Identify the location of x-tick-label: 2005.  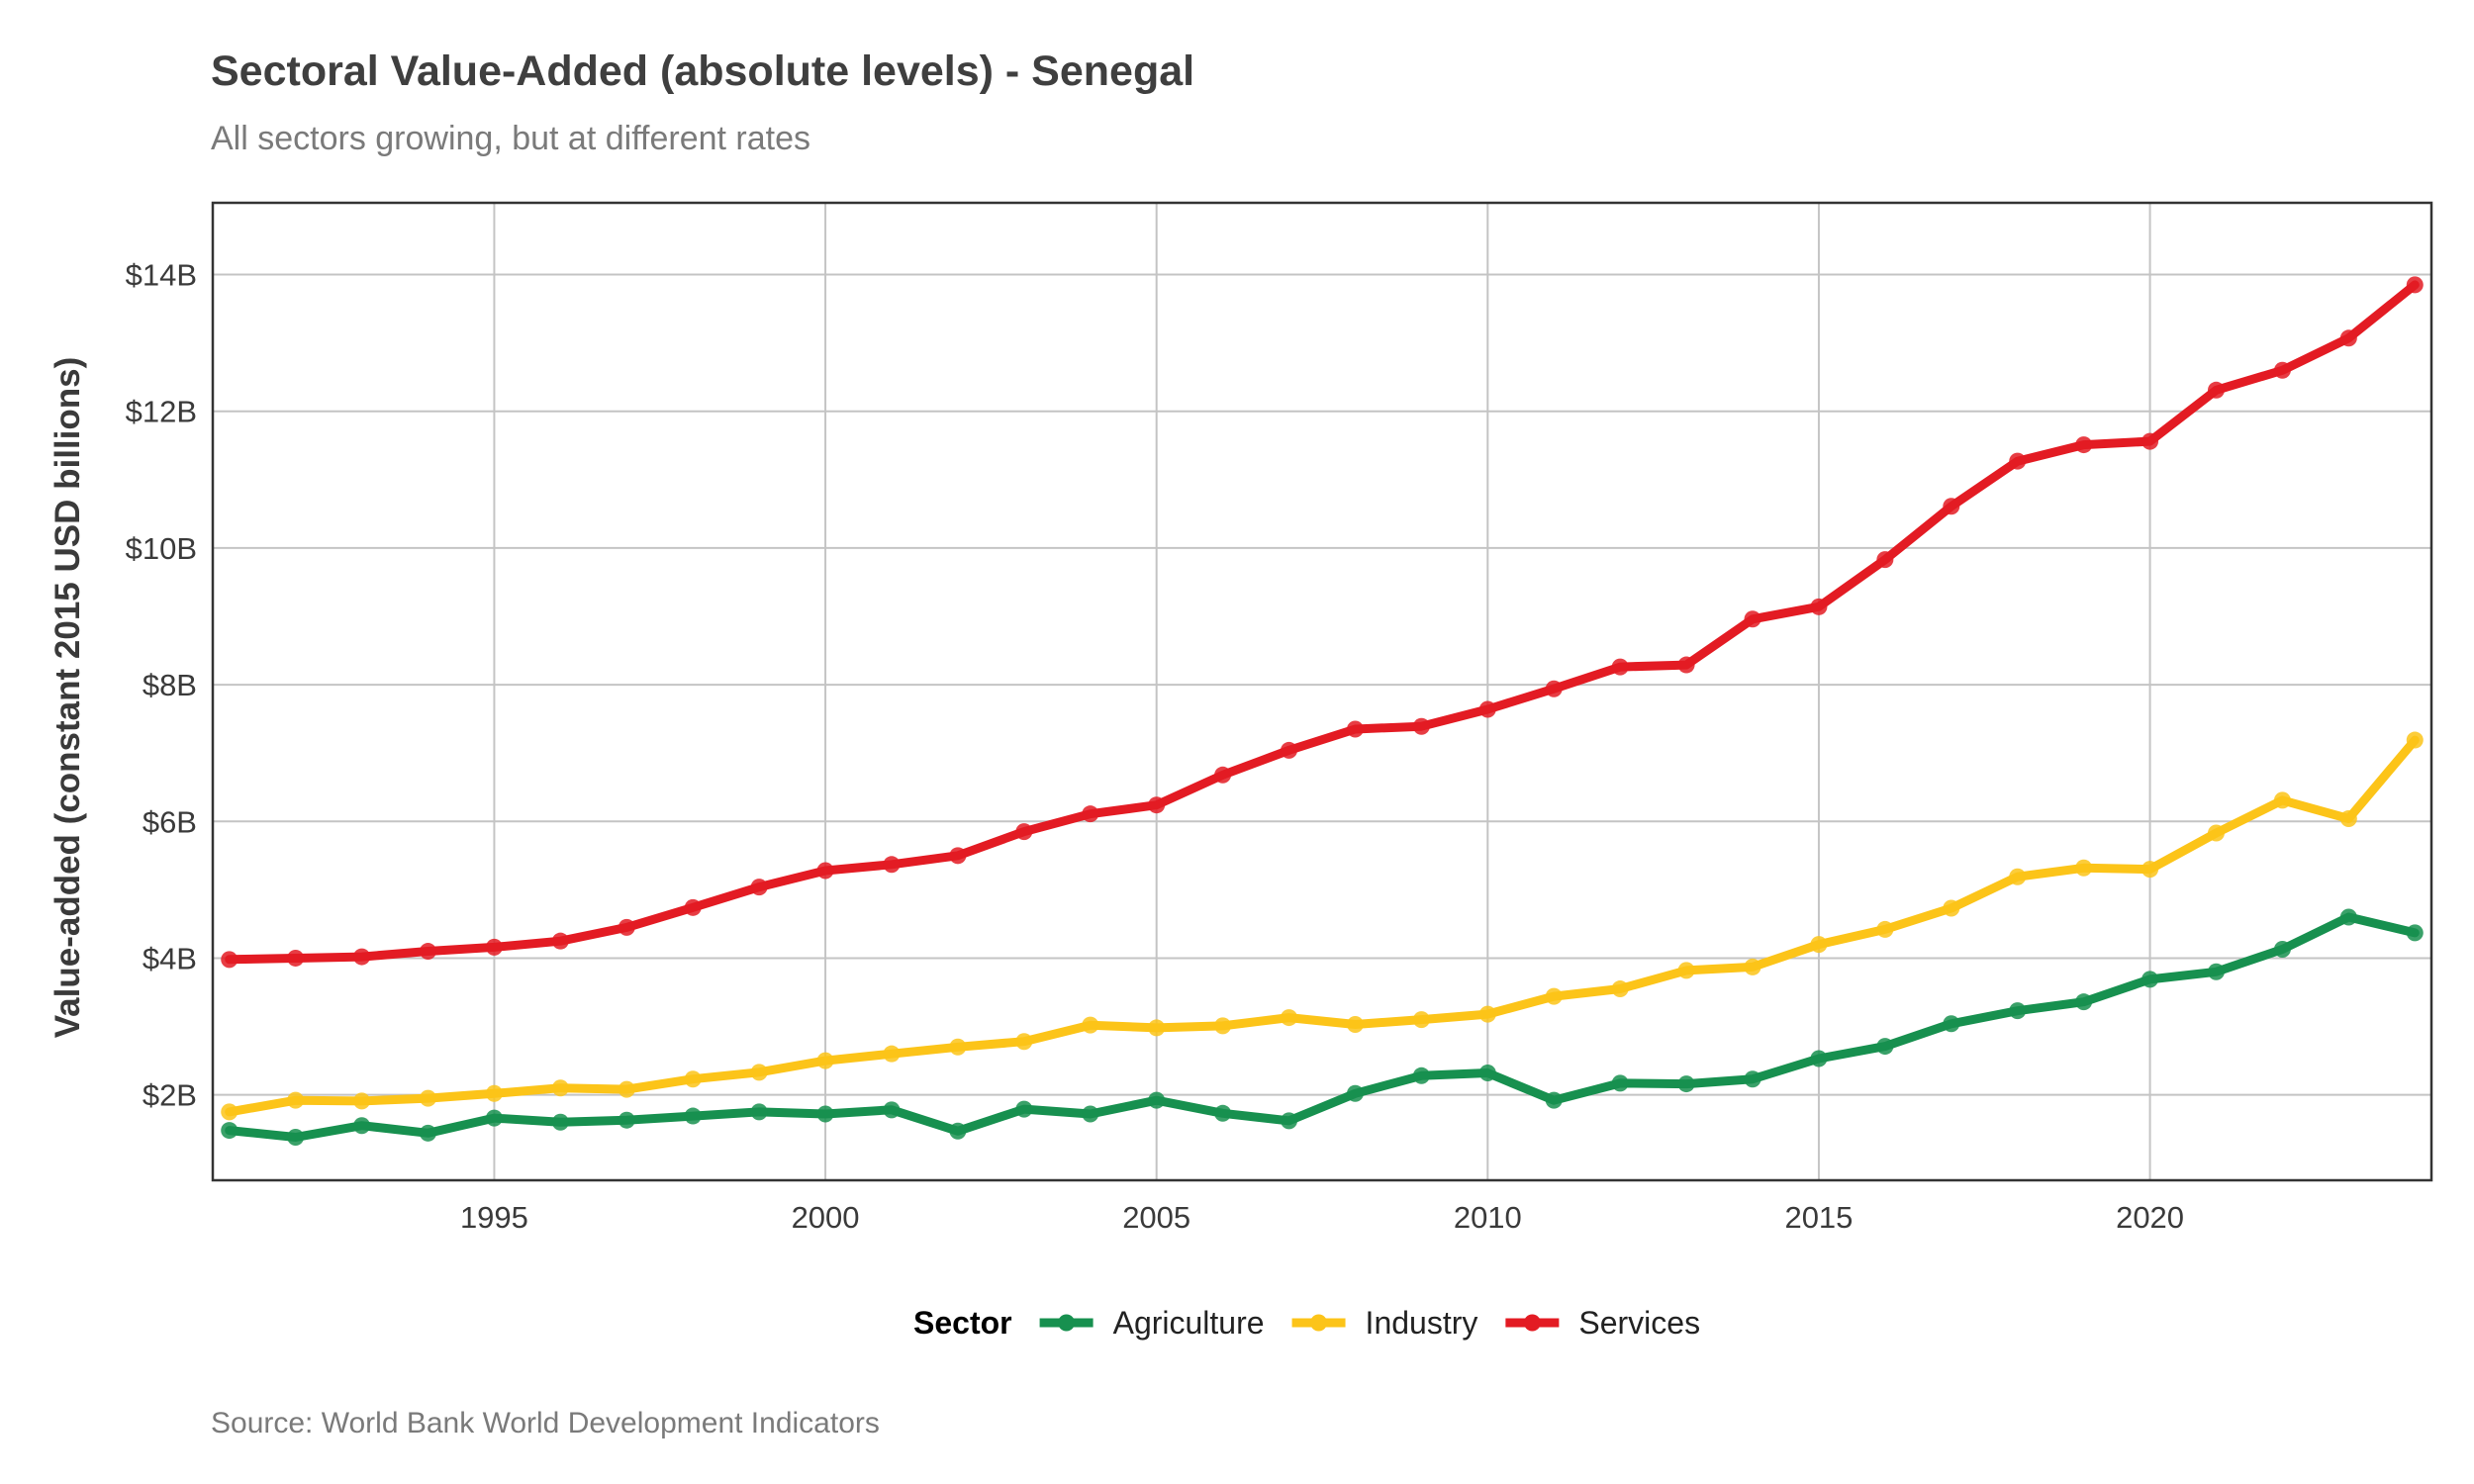
(1156, 1217).